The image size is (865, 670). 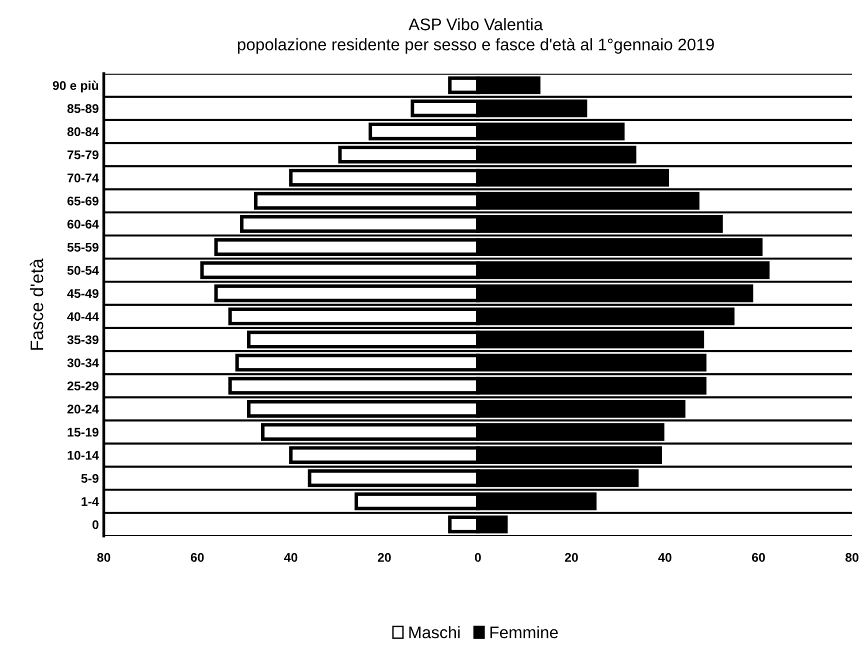 I want to click on y-tick-label: 15-19, so click(x=83, y=432).